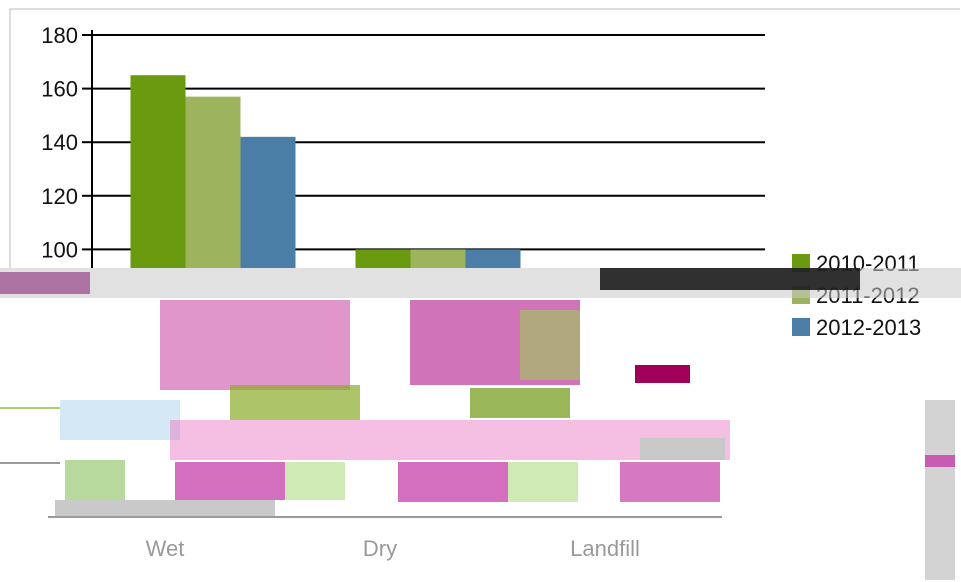 This screenshot has height=582, width=961. Describe the element at coordinates (380, 548) in the screenshot. I see `x-category-label: Dry` at that location.